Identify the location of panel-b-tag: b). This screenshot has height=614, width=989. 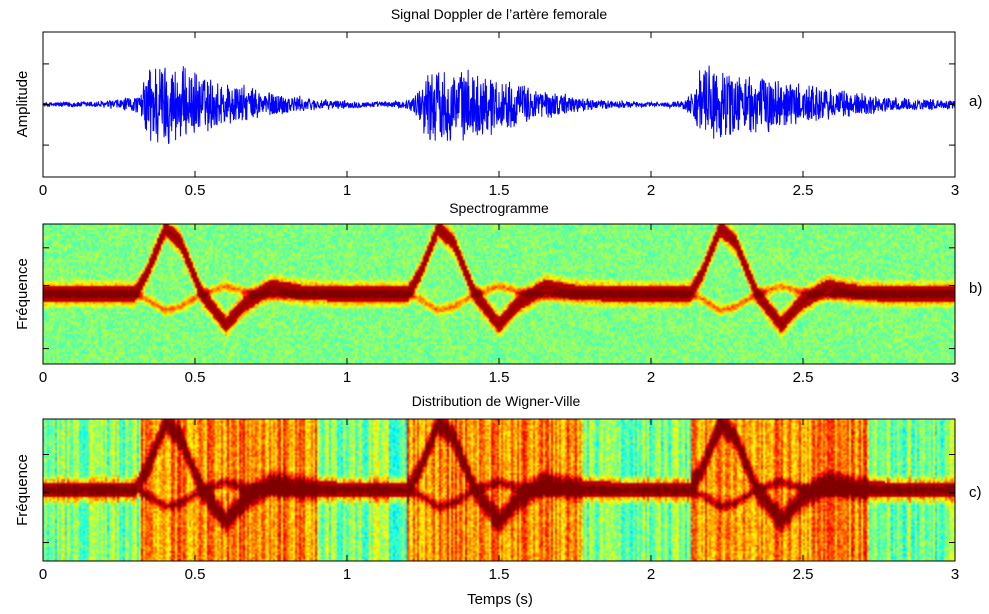
(975, 288).